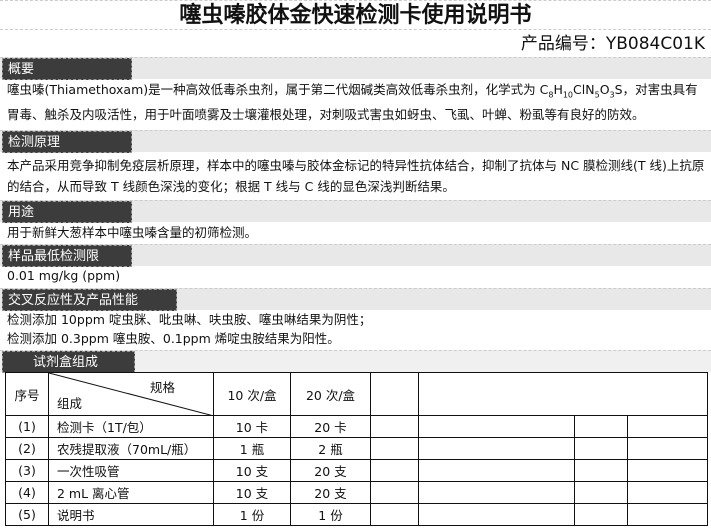  I want to click on cell-no: (4), so click(27, 492).